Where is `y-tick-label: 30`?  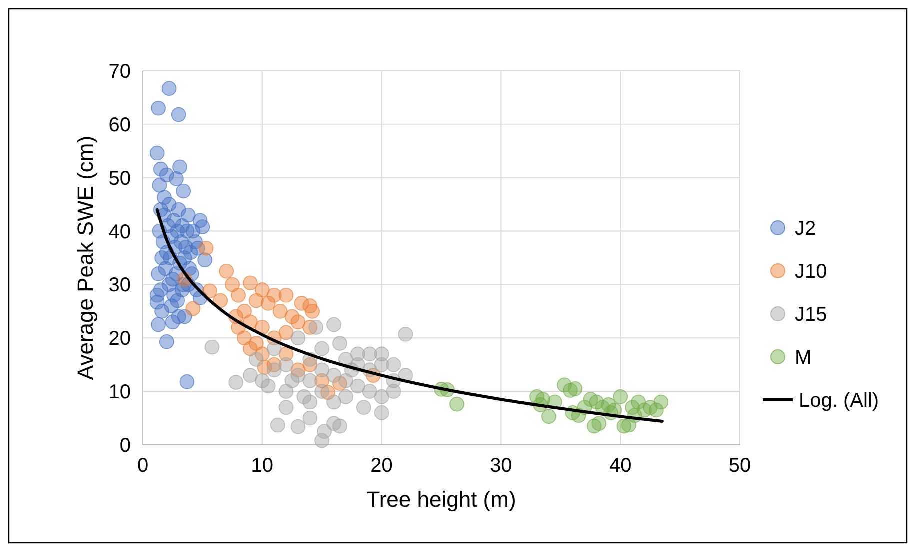 y-tick-label: 30 is located at coordinates (119, 285).